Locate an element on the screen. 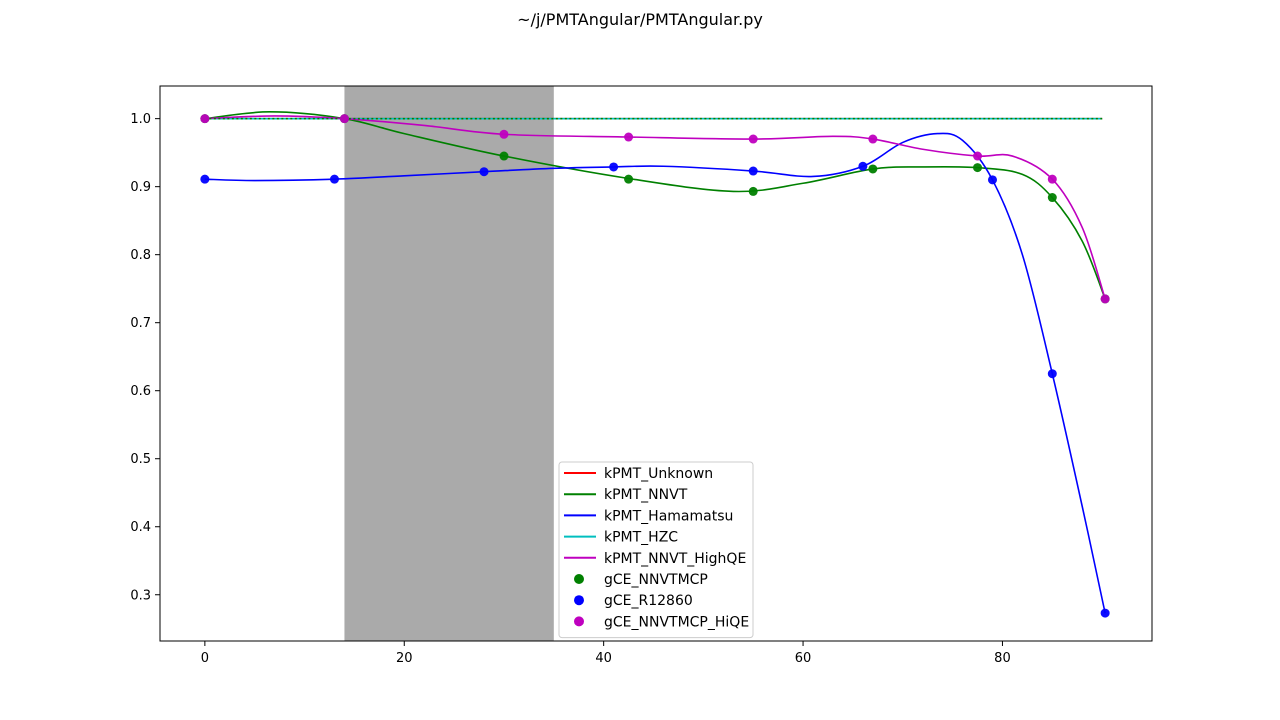  legend-label: kPMT_Hamamatsu is located at coordinates (668, 516).